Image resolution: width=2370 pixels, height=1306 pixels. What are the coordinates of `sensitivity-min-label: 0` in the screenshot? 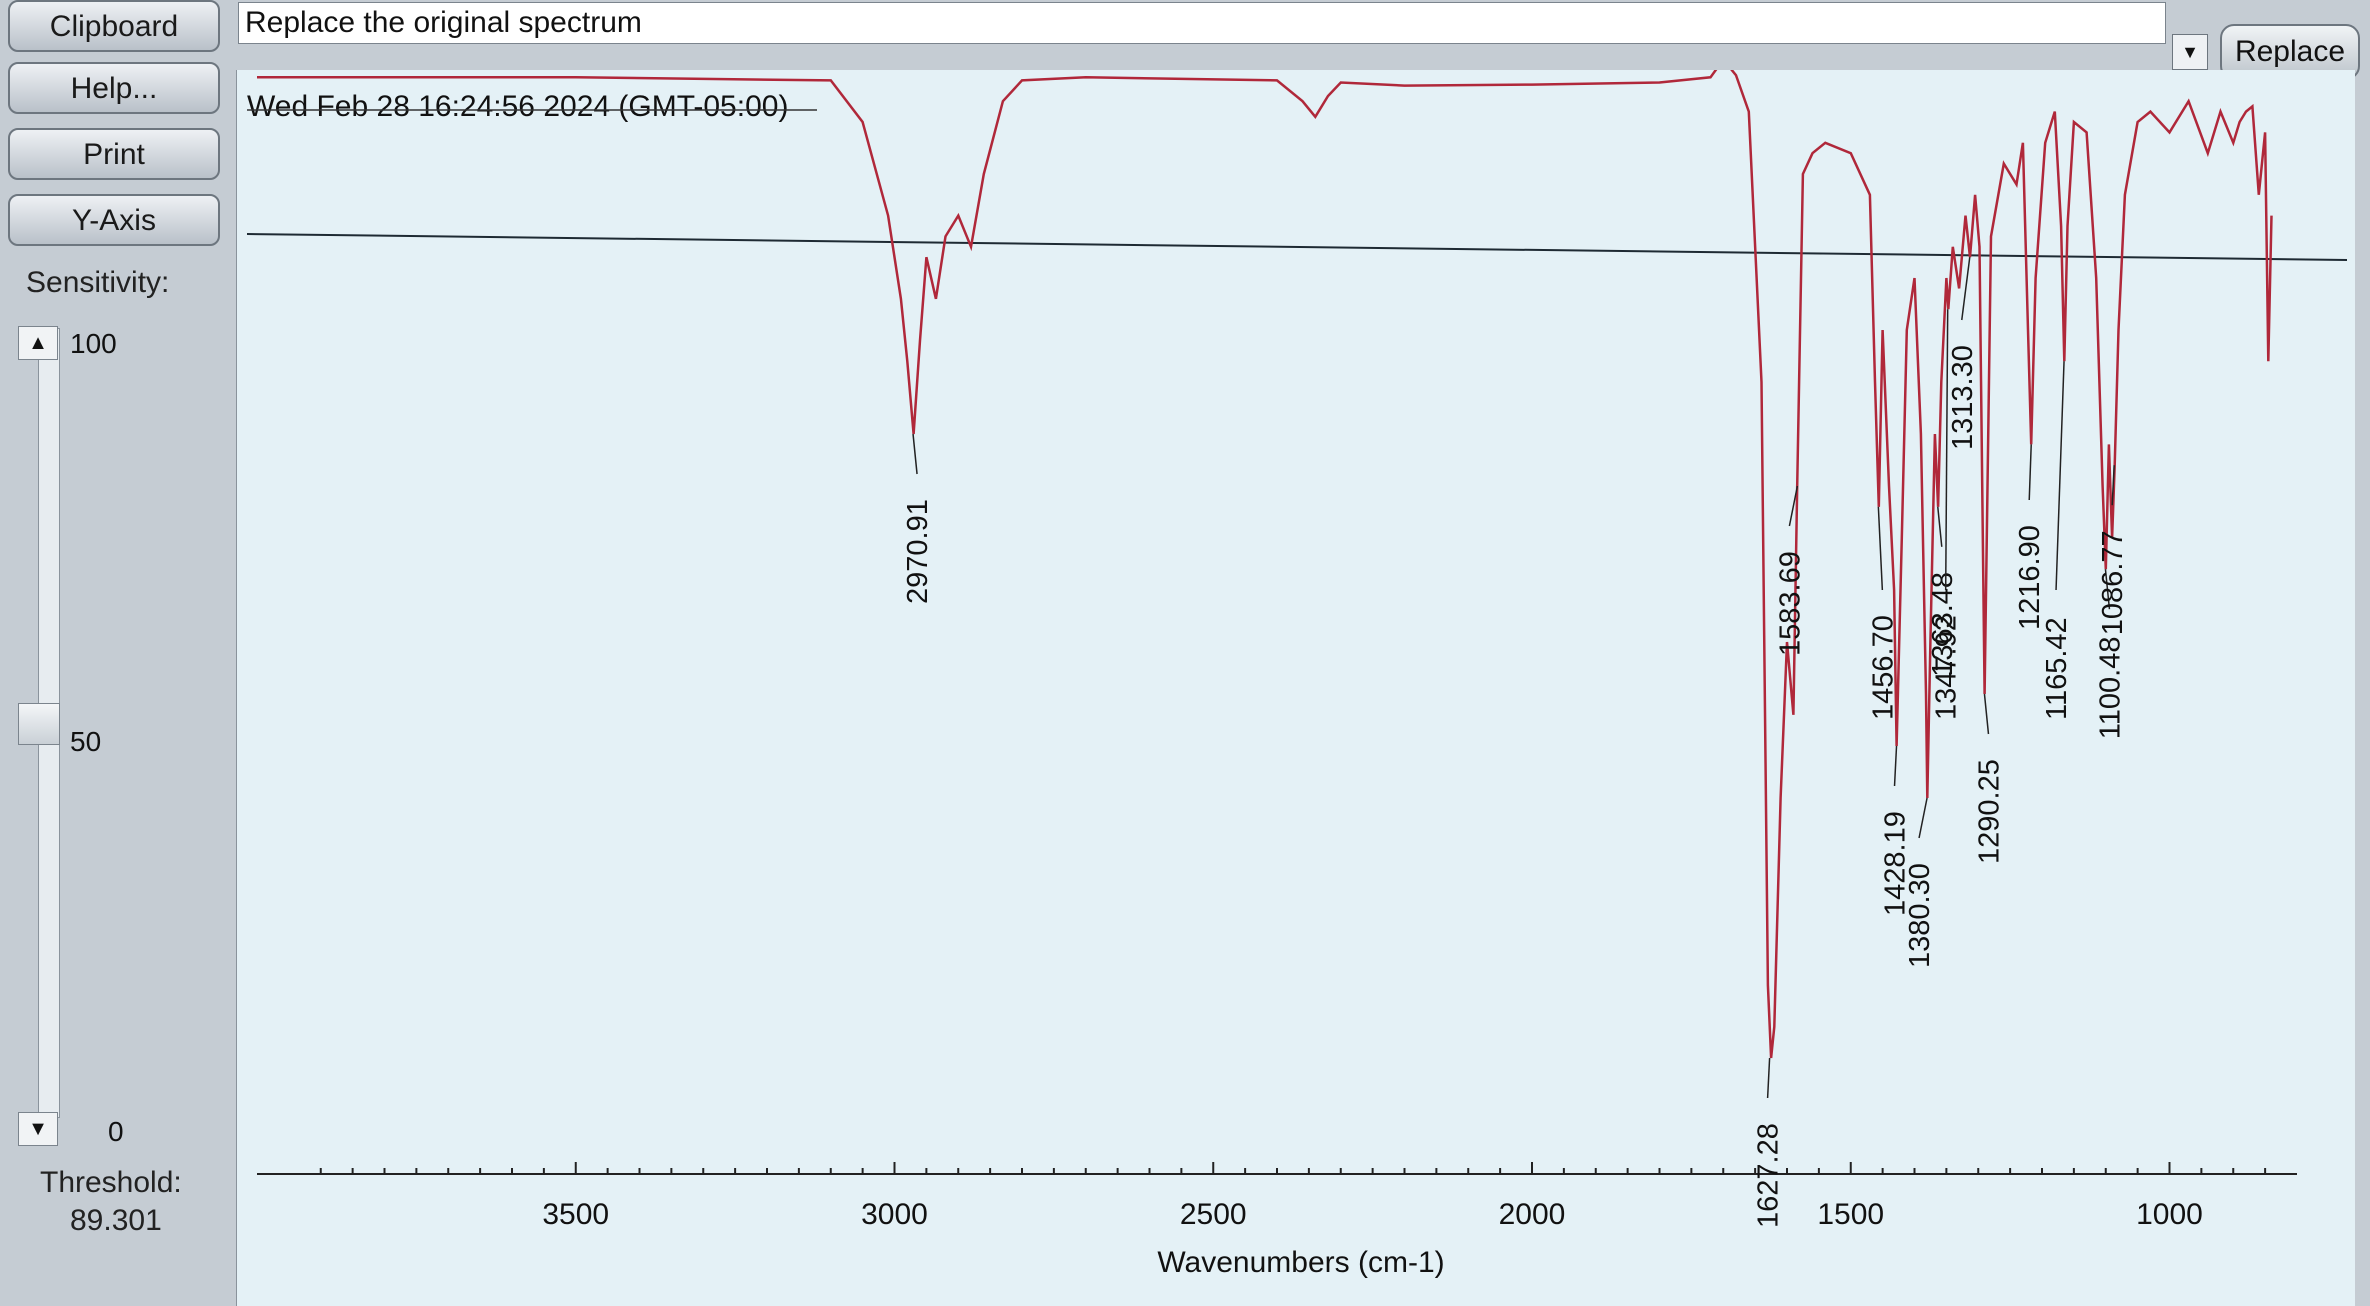 It's located at (116, 1131).